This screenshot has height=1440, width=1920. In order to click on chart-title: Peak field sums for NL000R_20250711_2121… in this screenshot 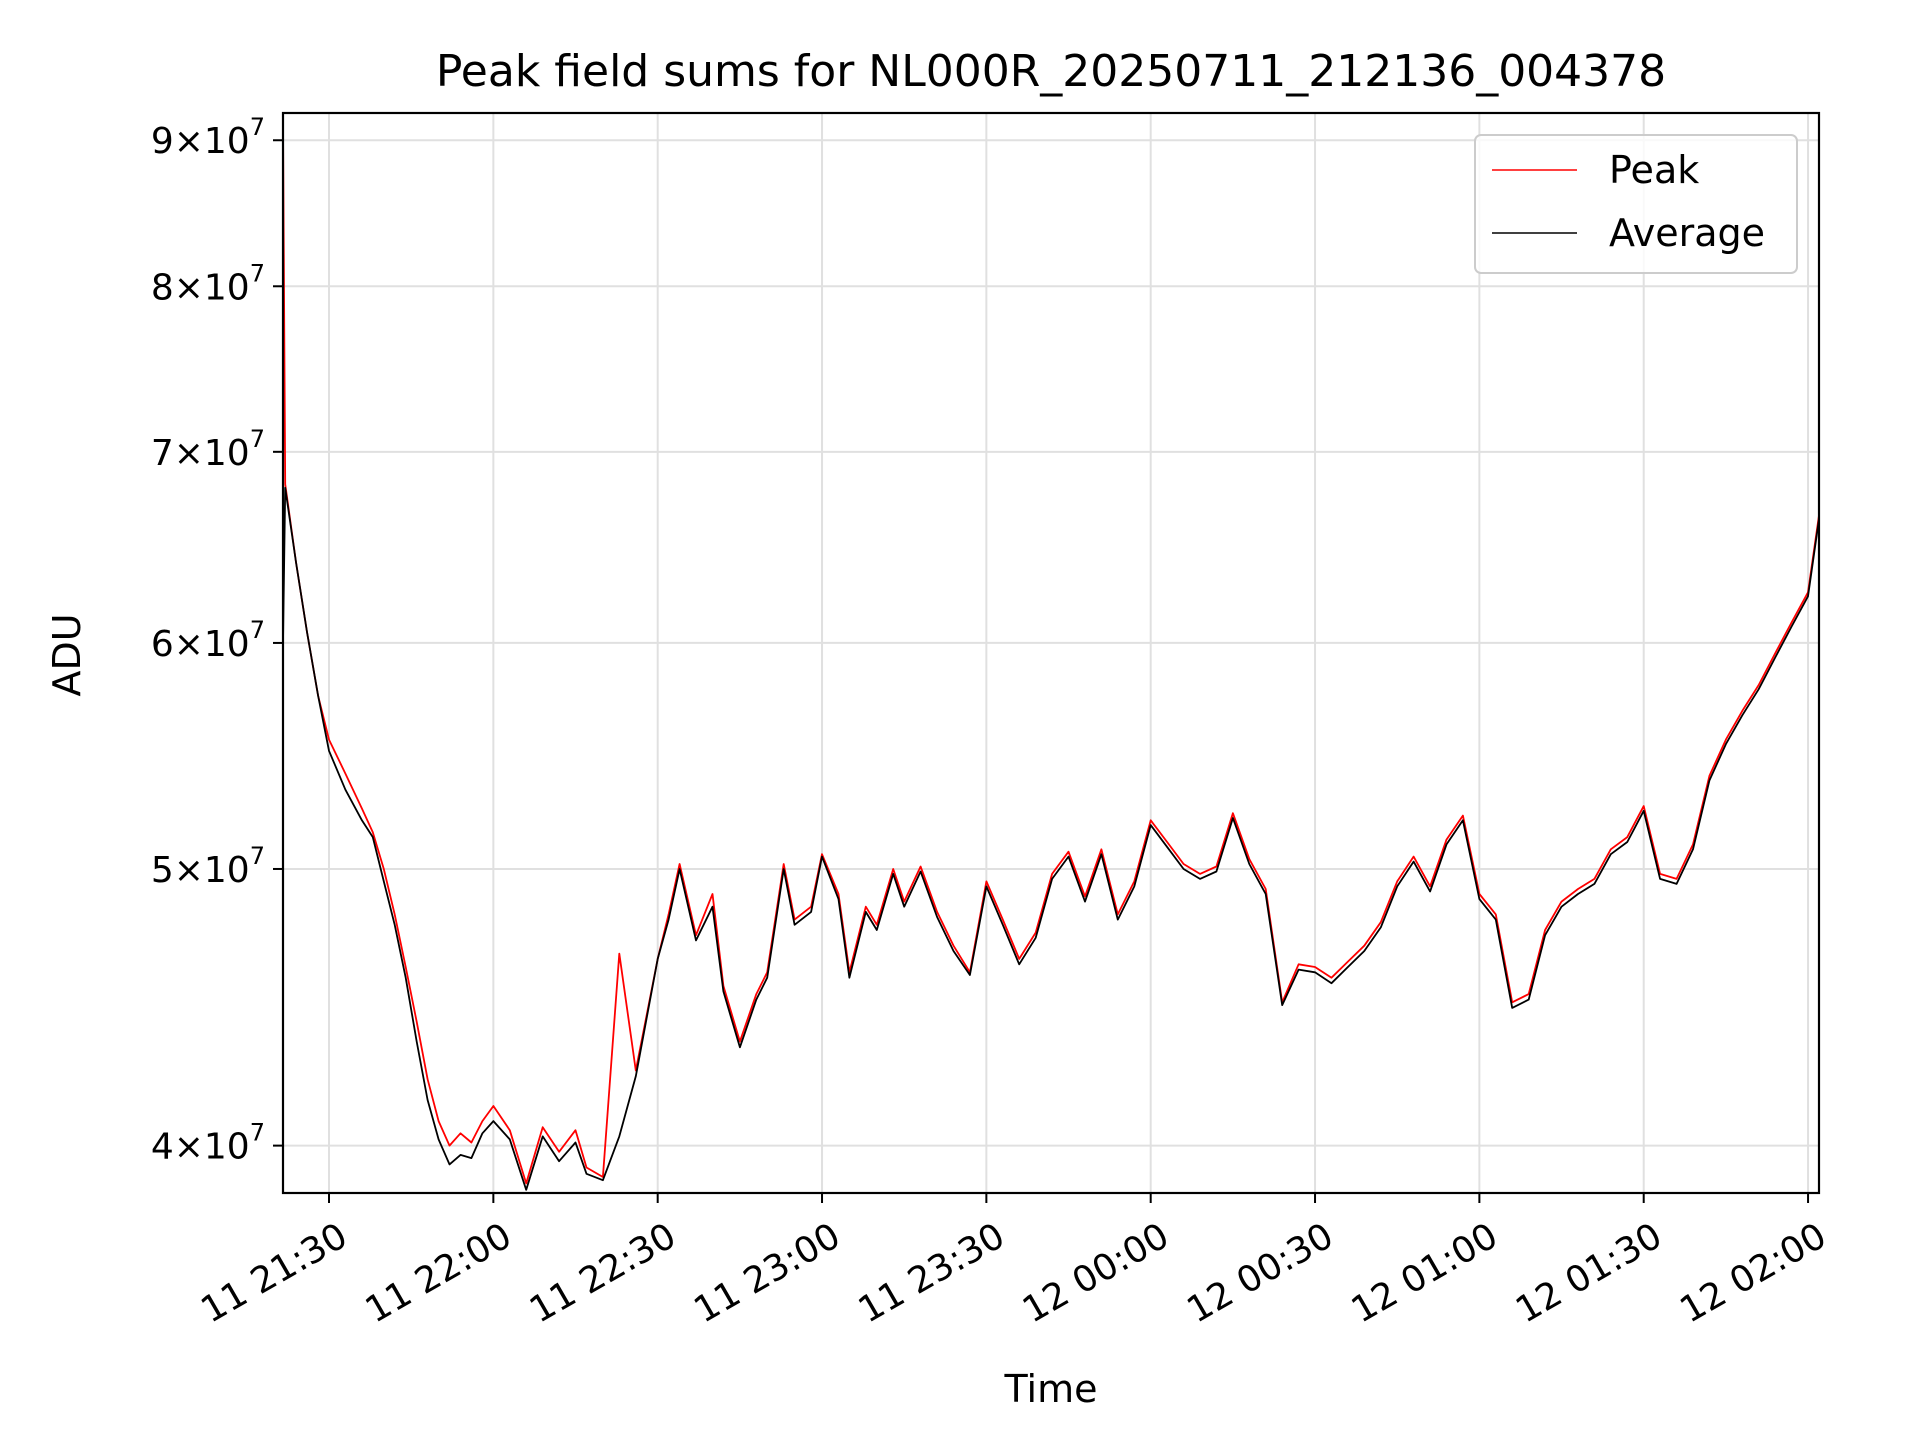, I will do `click(1051, 71)`.